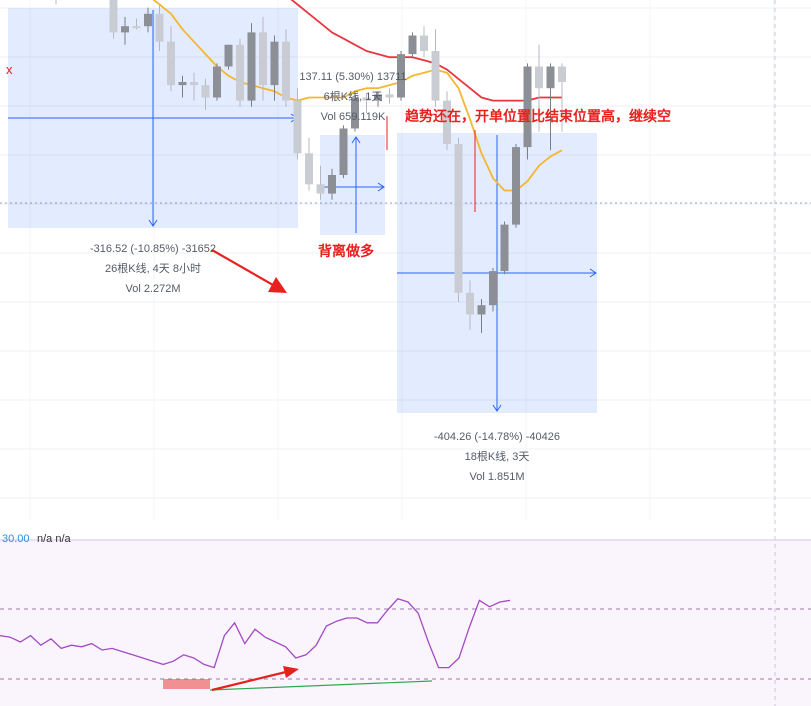 Image resolution: width=811 pixels, height=706 pixels. What do you see at coordinates (54, 539) in the screenshot?
I see `indicator-header-rest: n/a n/a` at bounding box center [54, 539].